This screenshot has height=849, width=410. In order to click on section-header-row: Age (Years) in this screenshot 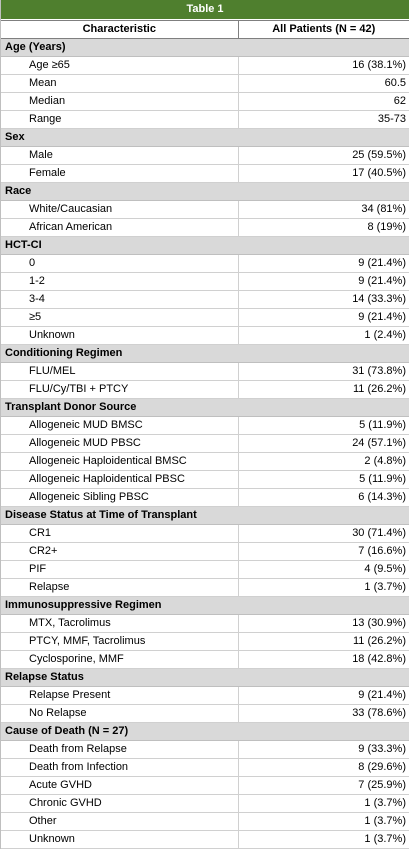, I will do `click(205, 47)`.